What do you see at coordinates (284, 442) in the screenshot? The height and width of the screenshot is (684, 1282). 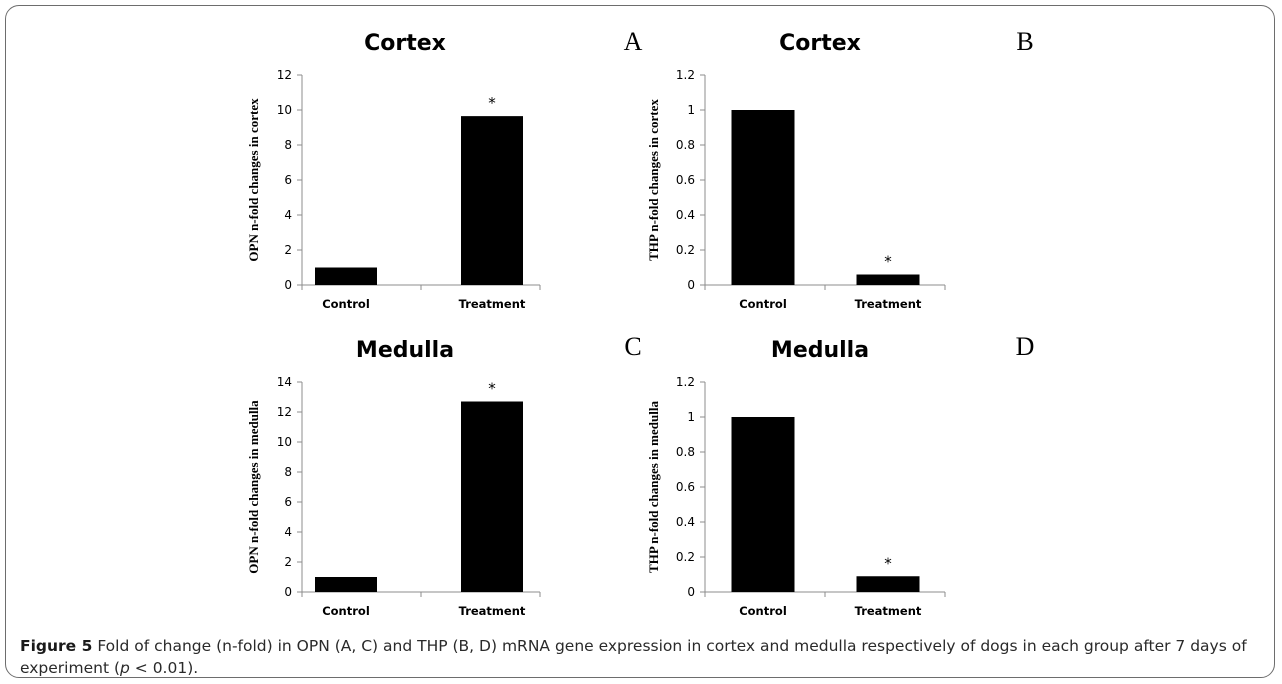 I see `y-tick-label-c: 10` at bounding box center [284, 442].